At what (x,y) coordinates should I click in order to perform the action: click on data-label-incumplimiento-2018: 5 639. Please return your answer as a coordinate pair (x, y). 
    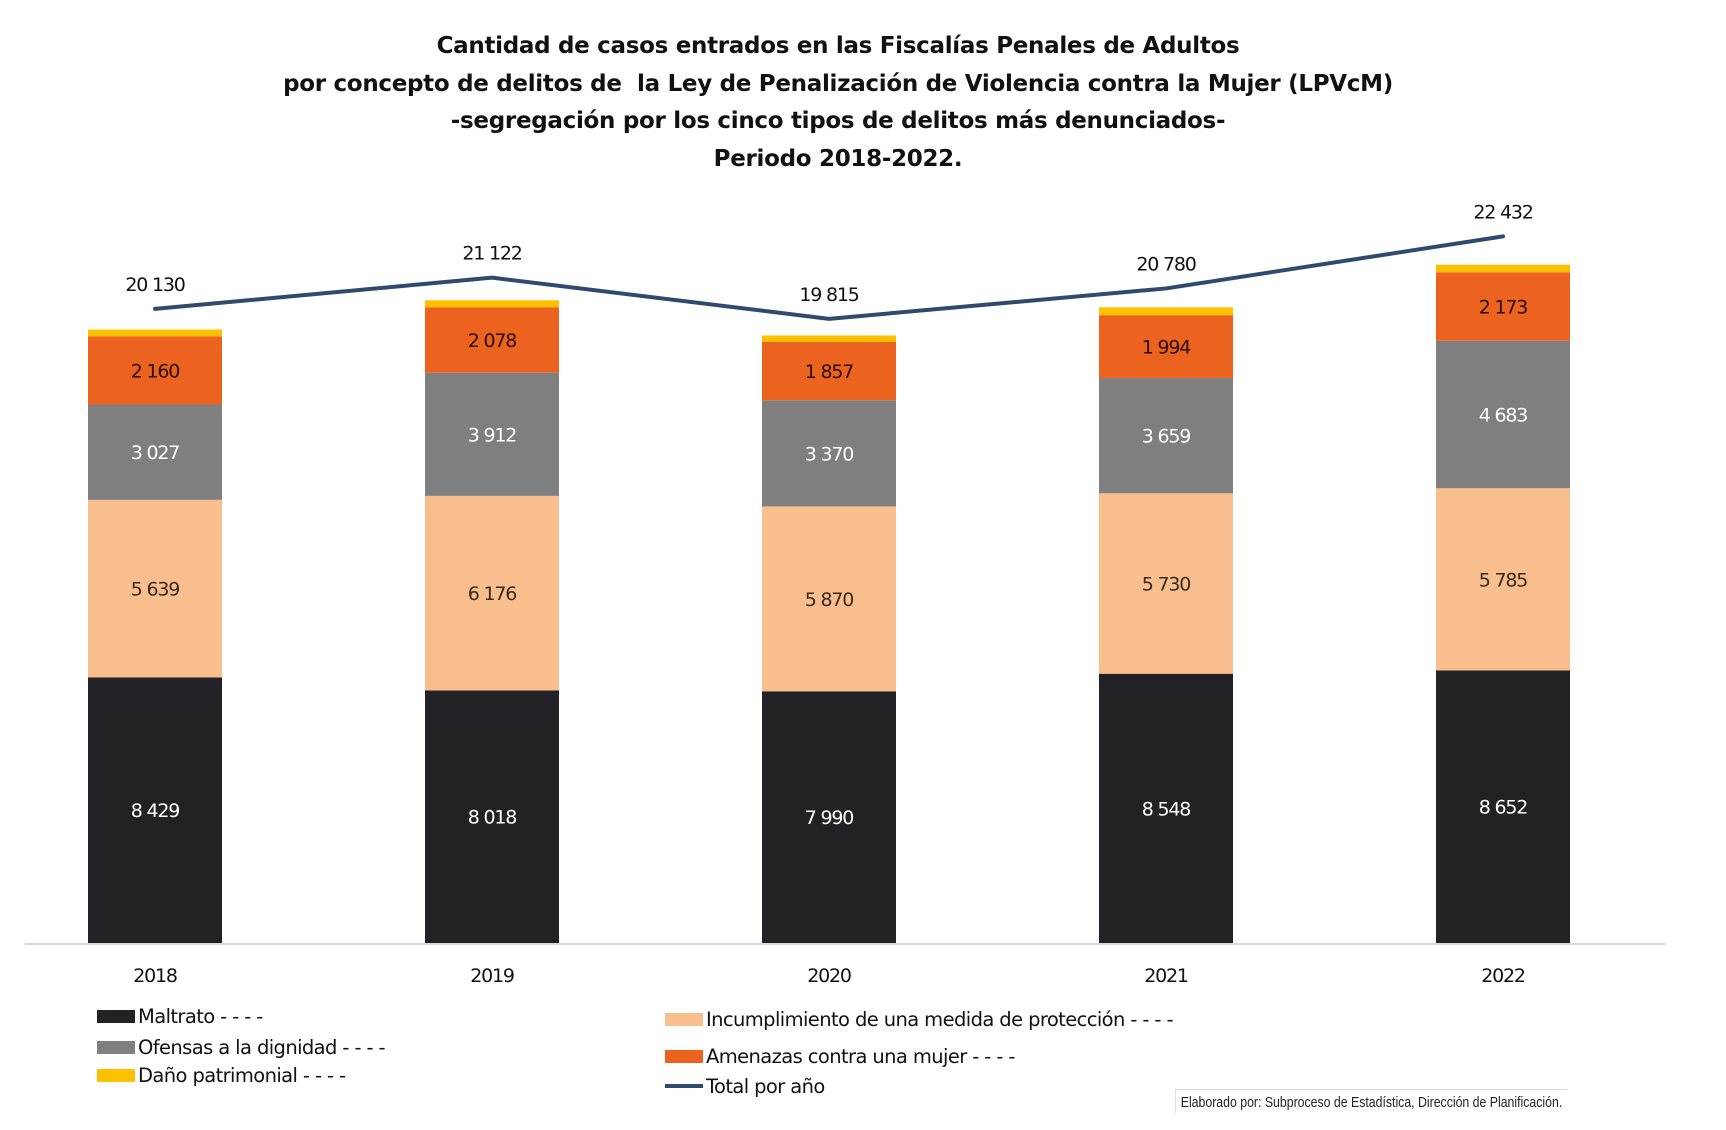
    Looking at the image, I should click on (155, 590).